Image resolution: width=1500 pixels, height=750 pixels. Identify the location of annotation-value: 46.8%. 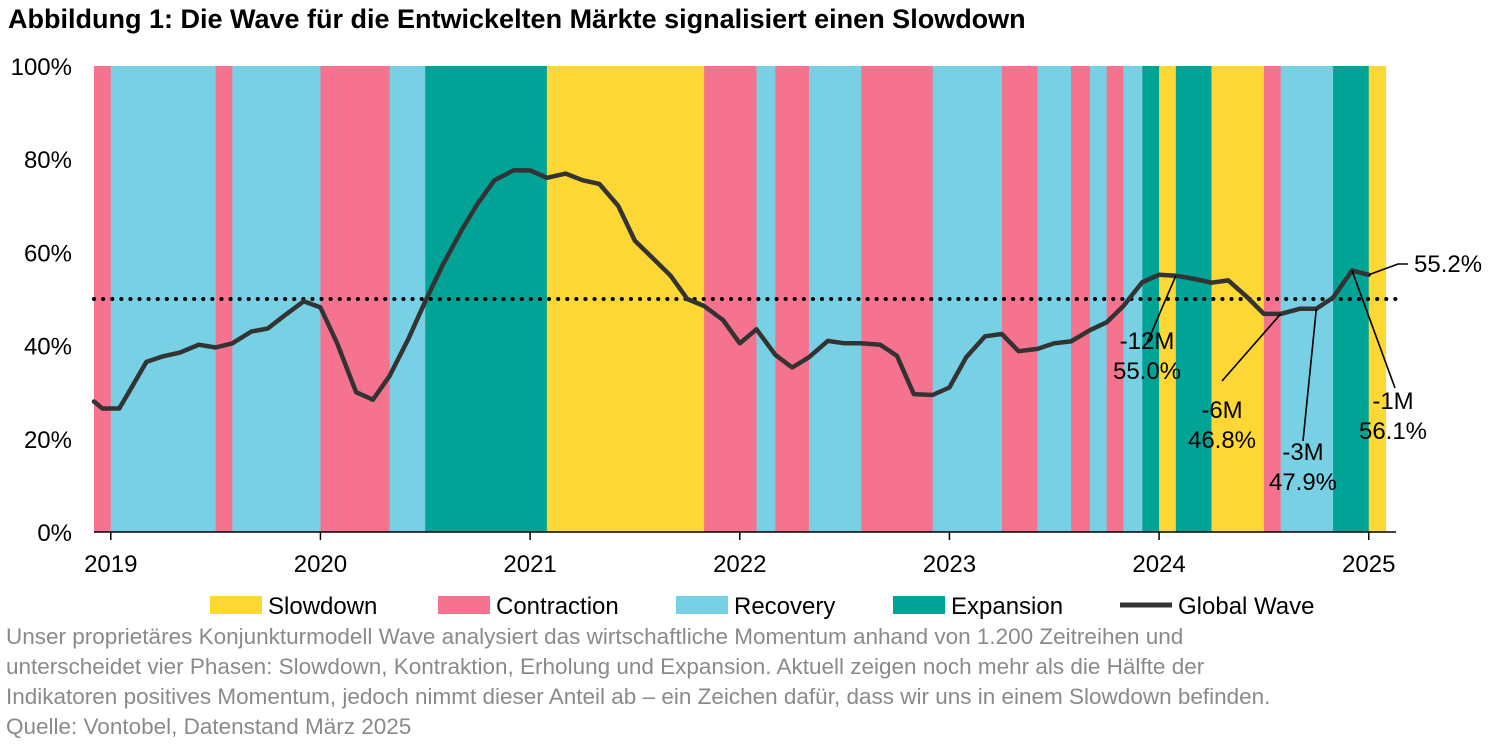
(1222, 440).